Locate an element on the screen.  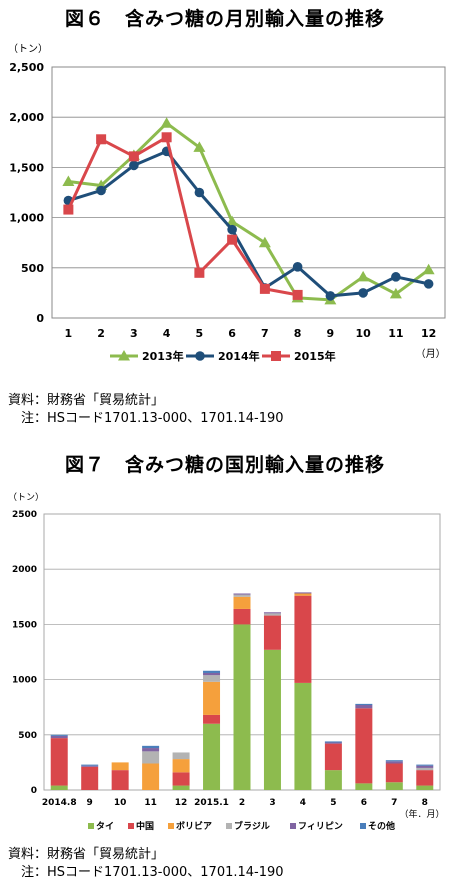
legend-label: タイ is located at coordinates (105, 826).